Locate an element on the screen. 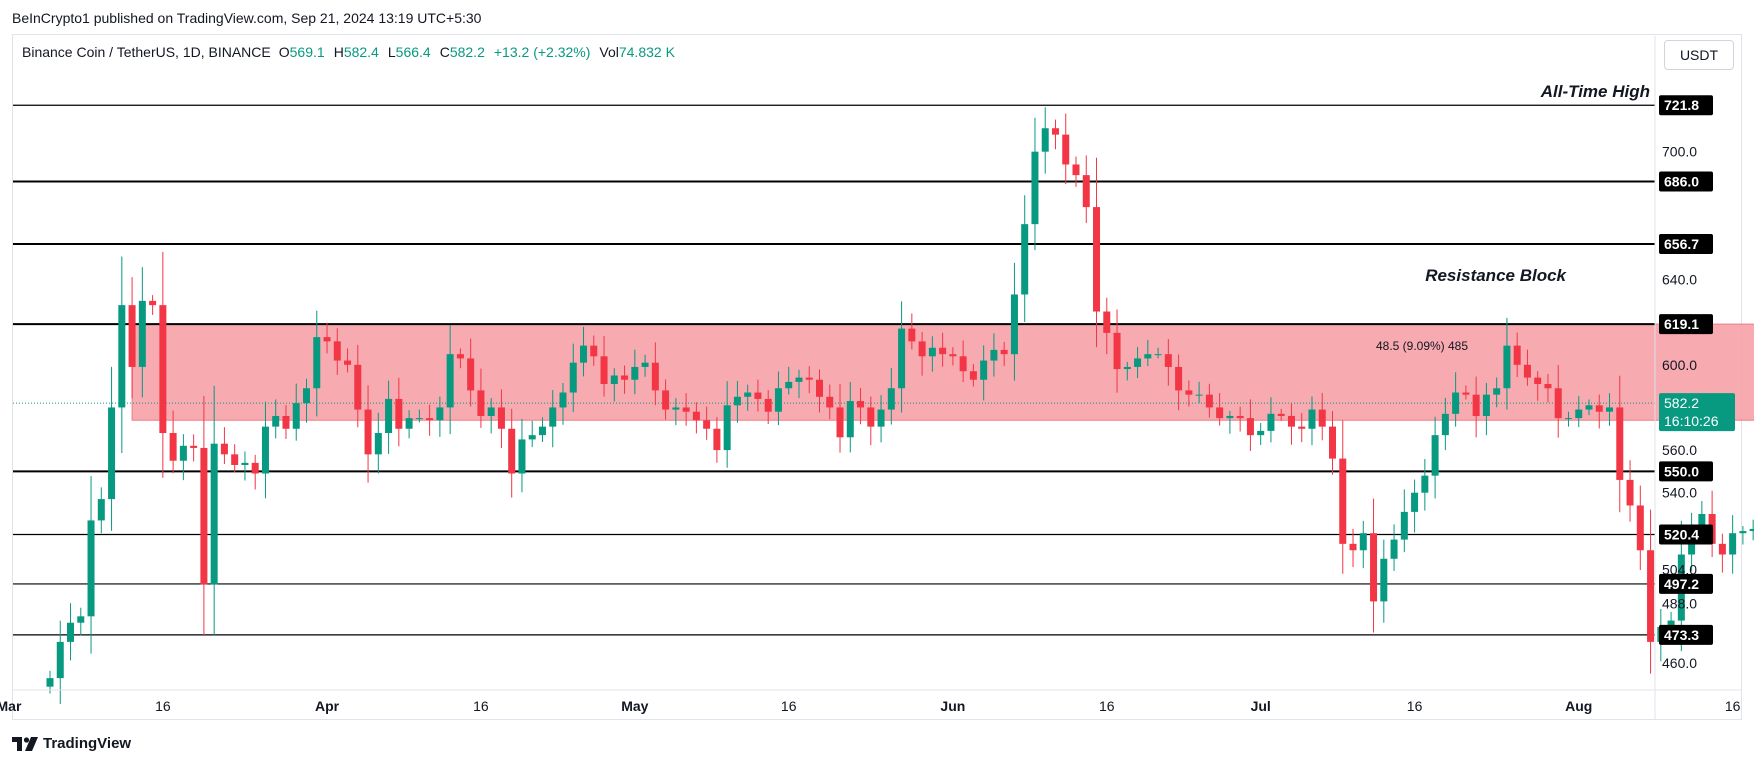 The height and width of the screenshot is (766, 1754). level-tag-label: 550.0 is located at coordinates (1681, 471).